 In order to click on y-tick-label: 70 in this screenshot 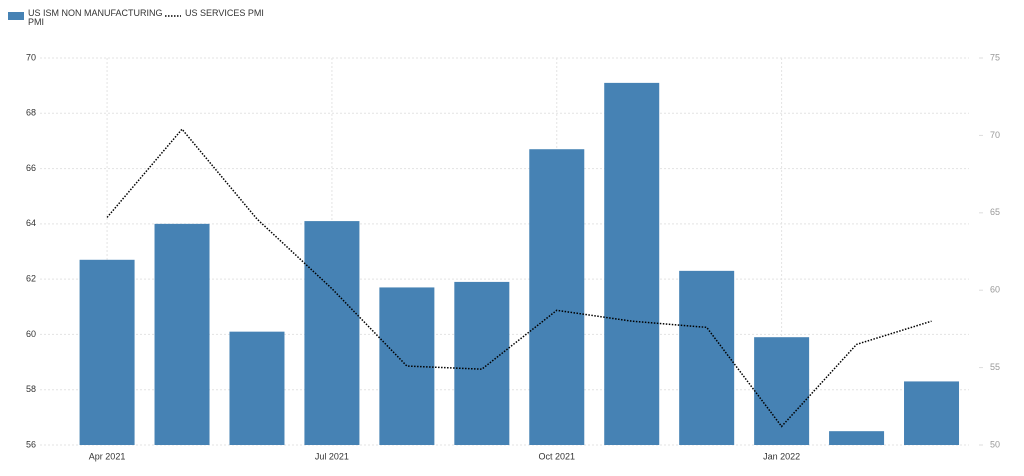, I will do `click(31, 57)`.